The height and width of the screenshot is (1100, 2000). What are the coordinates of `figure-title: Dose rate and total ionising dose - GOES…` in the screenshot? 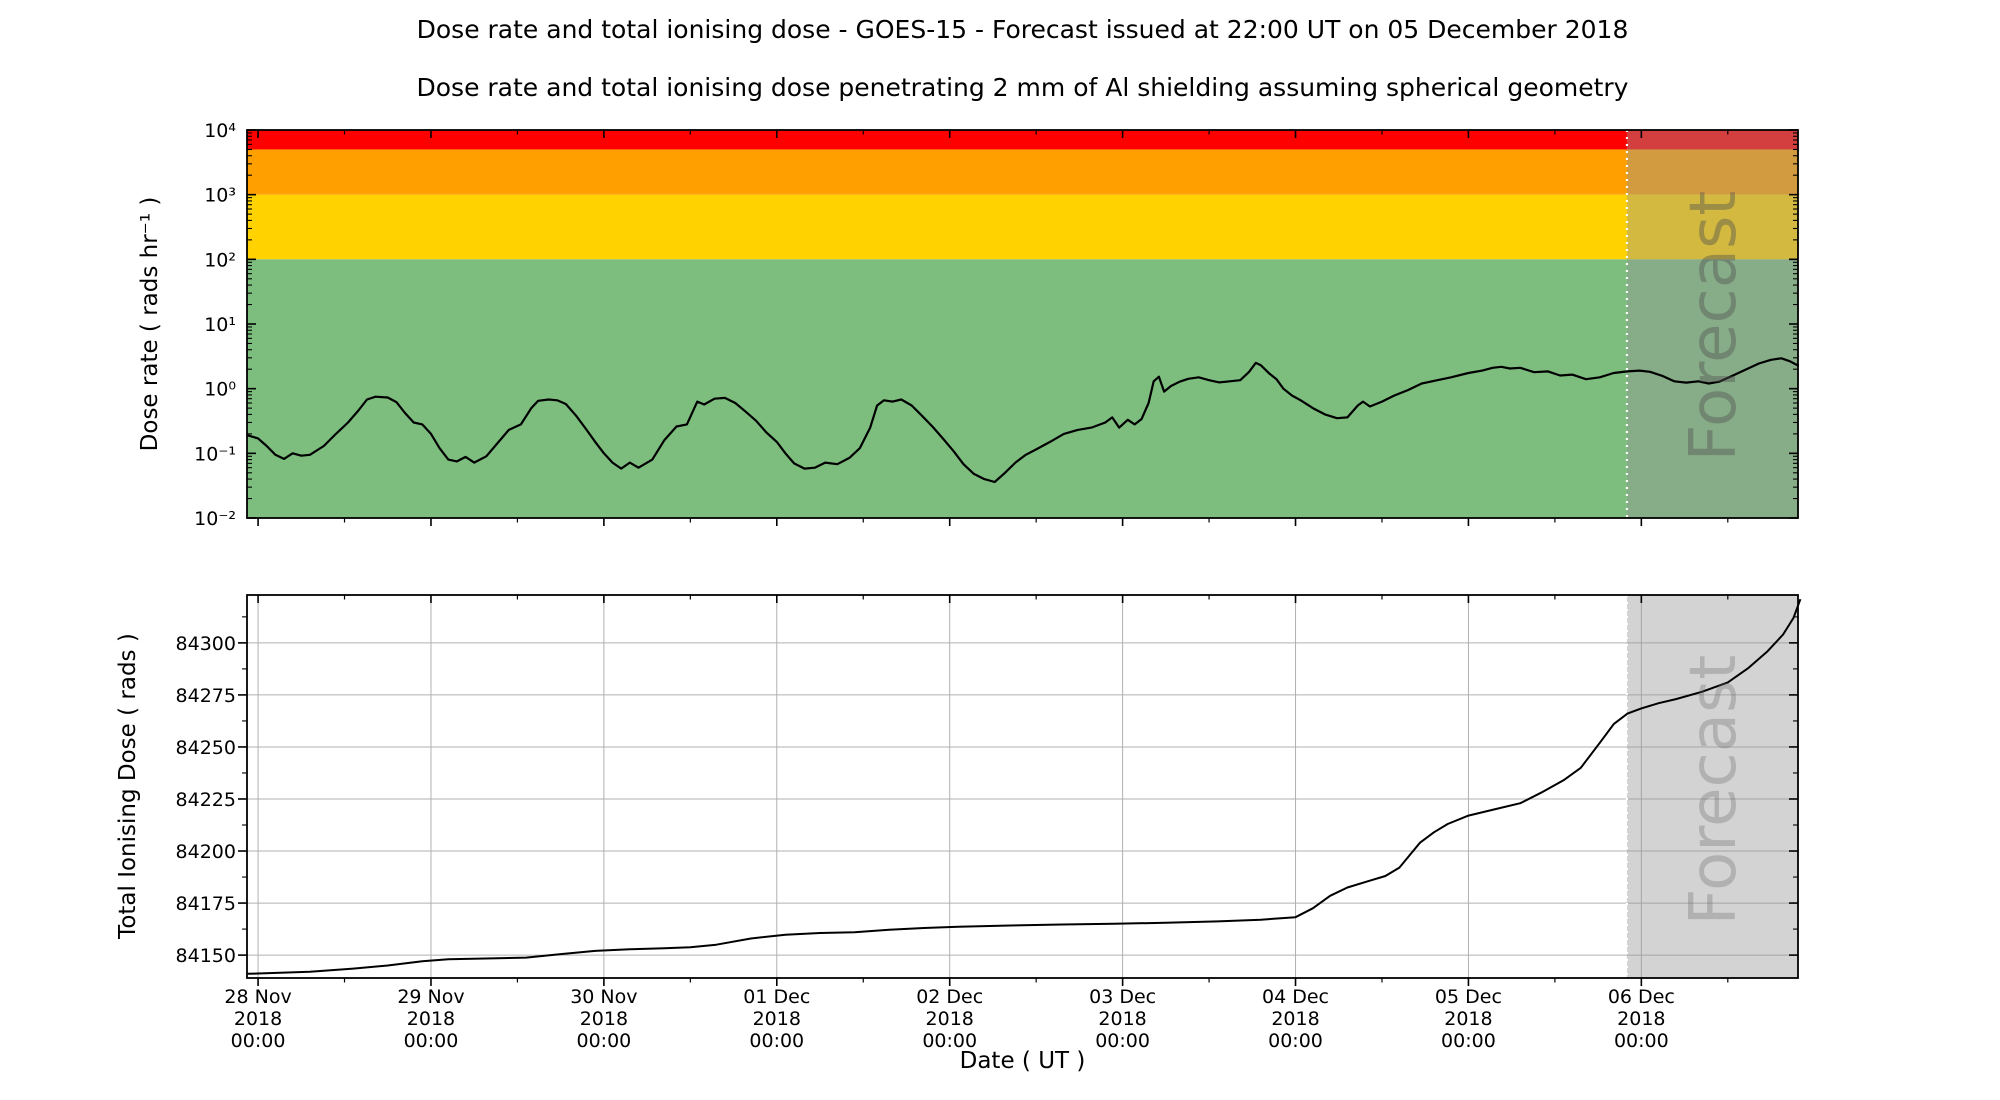 It's located at (1022, 29).